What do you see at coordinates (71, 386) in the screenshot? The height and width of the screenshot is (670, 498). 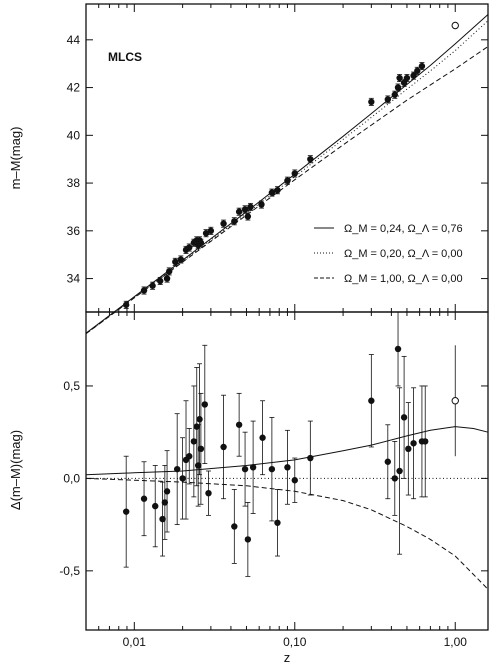 I see `y-tick-label: 0,5` at bounding box center [71, 386].